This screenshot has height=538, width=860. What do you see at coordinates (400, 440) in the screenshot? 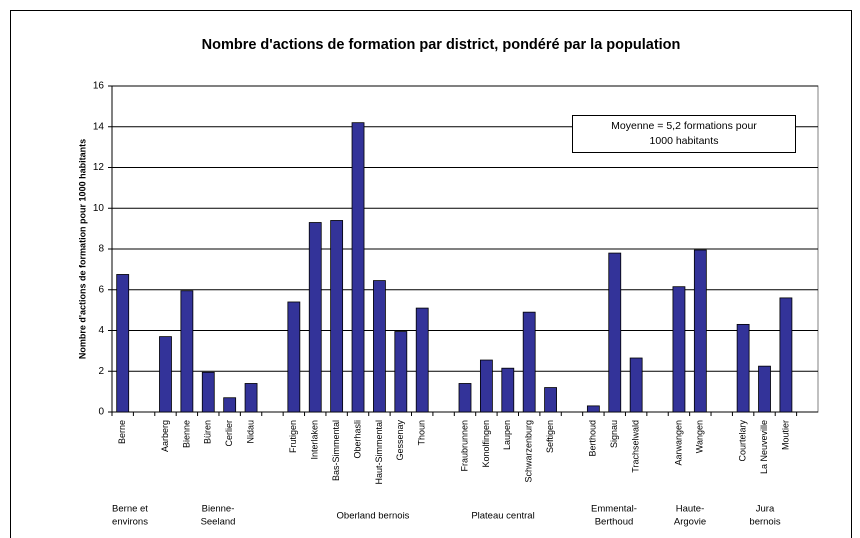
I see `x-tick-label: Gessenay` at bounding box center [400, 440].